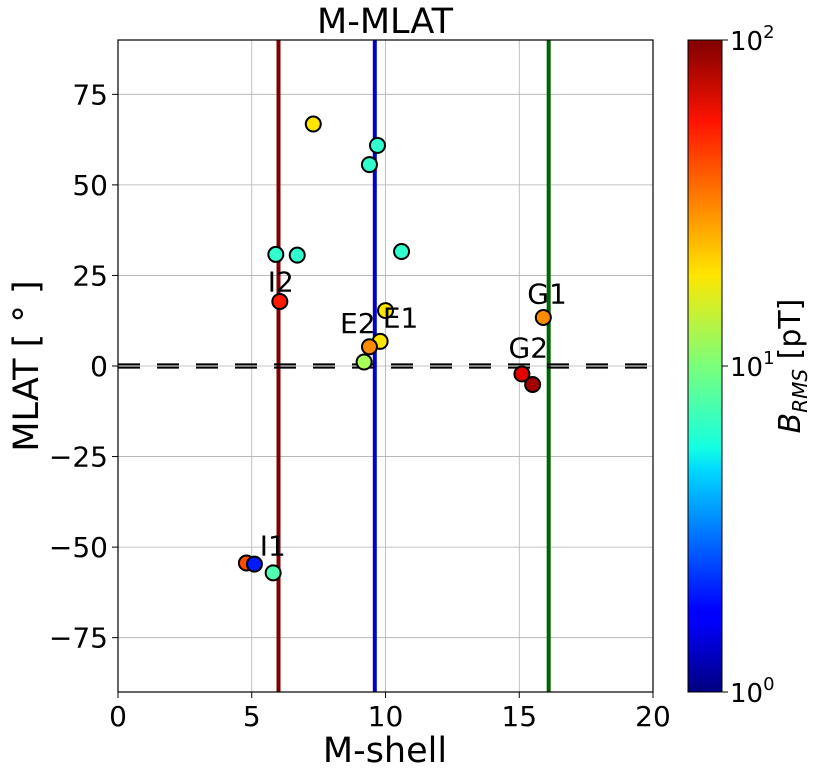 The width and height of the screenshot is (814, 774). Describe the element at coordinates (752, 691) in the screenshot. I see `colorbar-tick-label: 10⁰` at that location.